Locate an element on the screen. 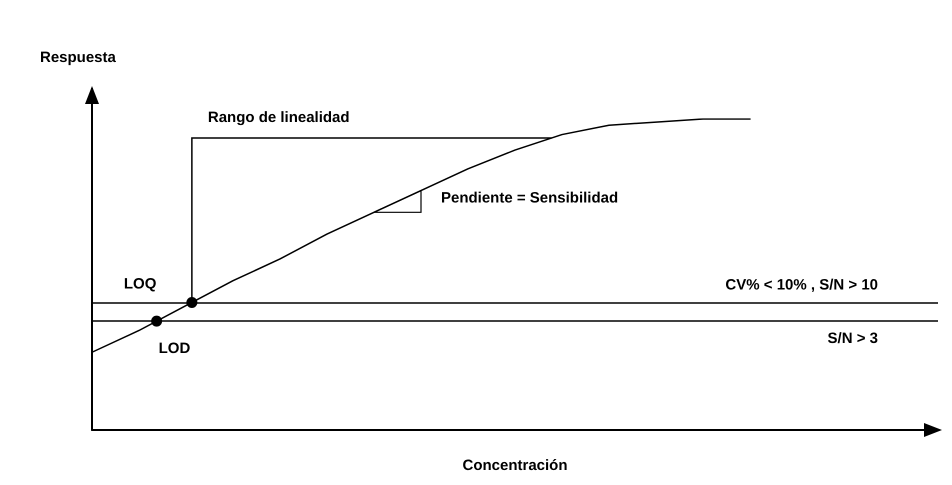 The image size is (952, 485). annotation: Rango de linealidad is located at coordinates (279, 117).